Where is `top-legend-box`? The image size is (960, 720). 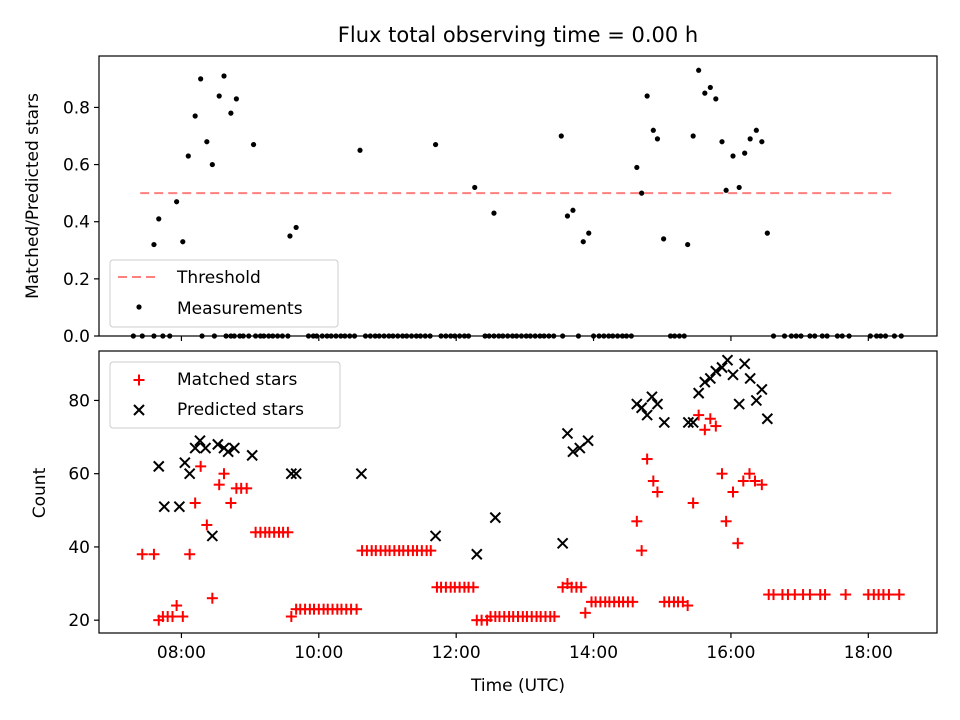 top-legend-box is located at coordinates (224, 293).